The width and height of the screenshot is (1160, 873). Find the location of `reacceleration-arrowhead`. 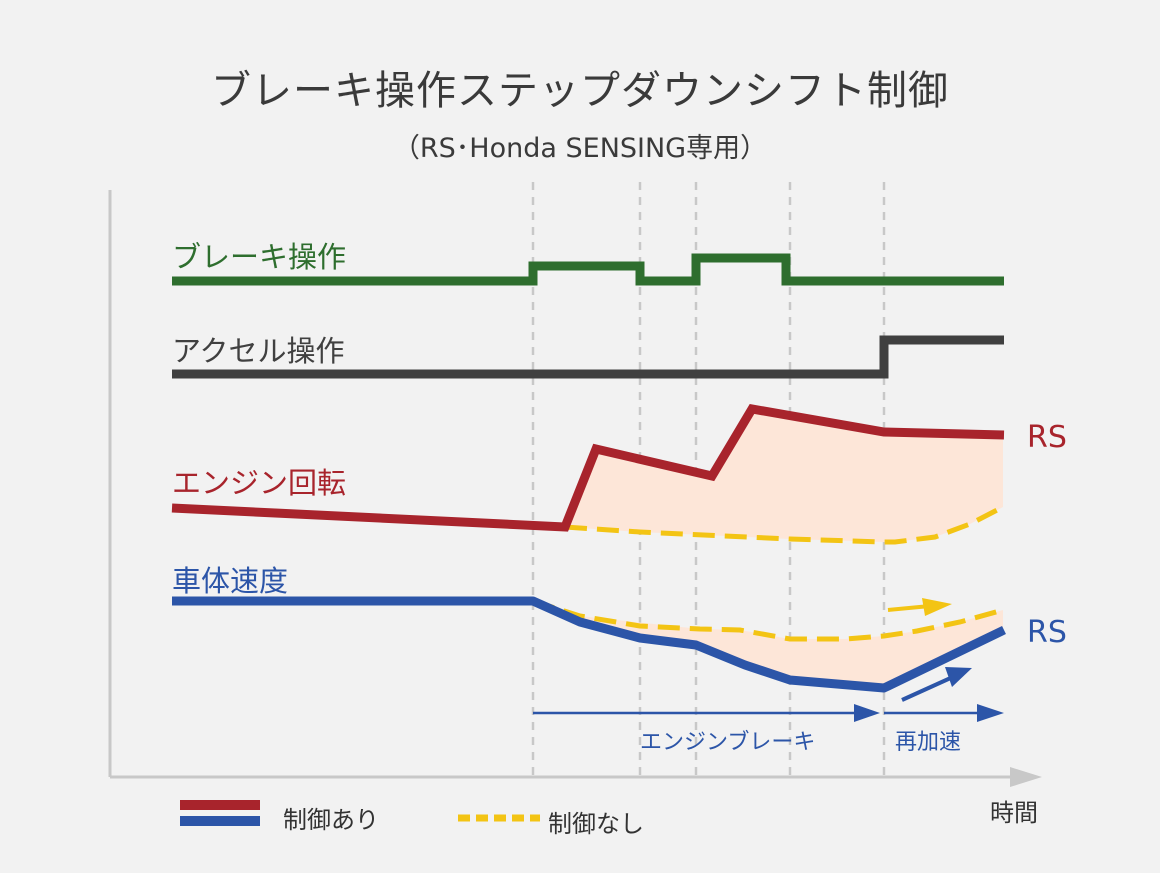

reacceleration-arrowhead is located at coordinates (990, 713).